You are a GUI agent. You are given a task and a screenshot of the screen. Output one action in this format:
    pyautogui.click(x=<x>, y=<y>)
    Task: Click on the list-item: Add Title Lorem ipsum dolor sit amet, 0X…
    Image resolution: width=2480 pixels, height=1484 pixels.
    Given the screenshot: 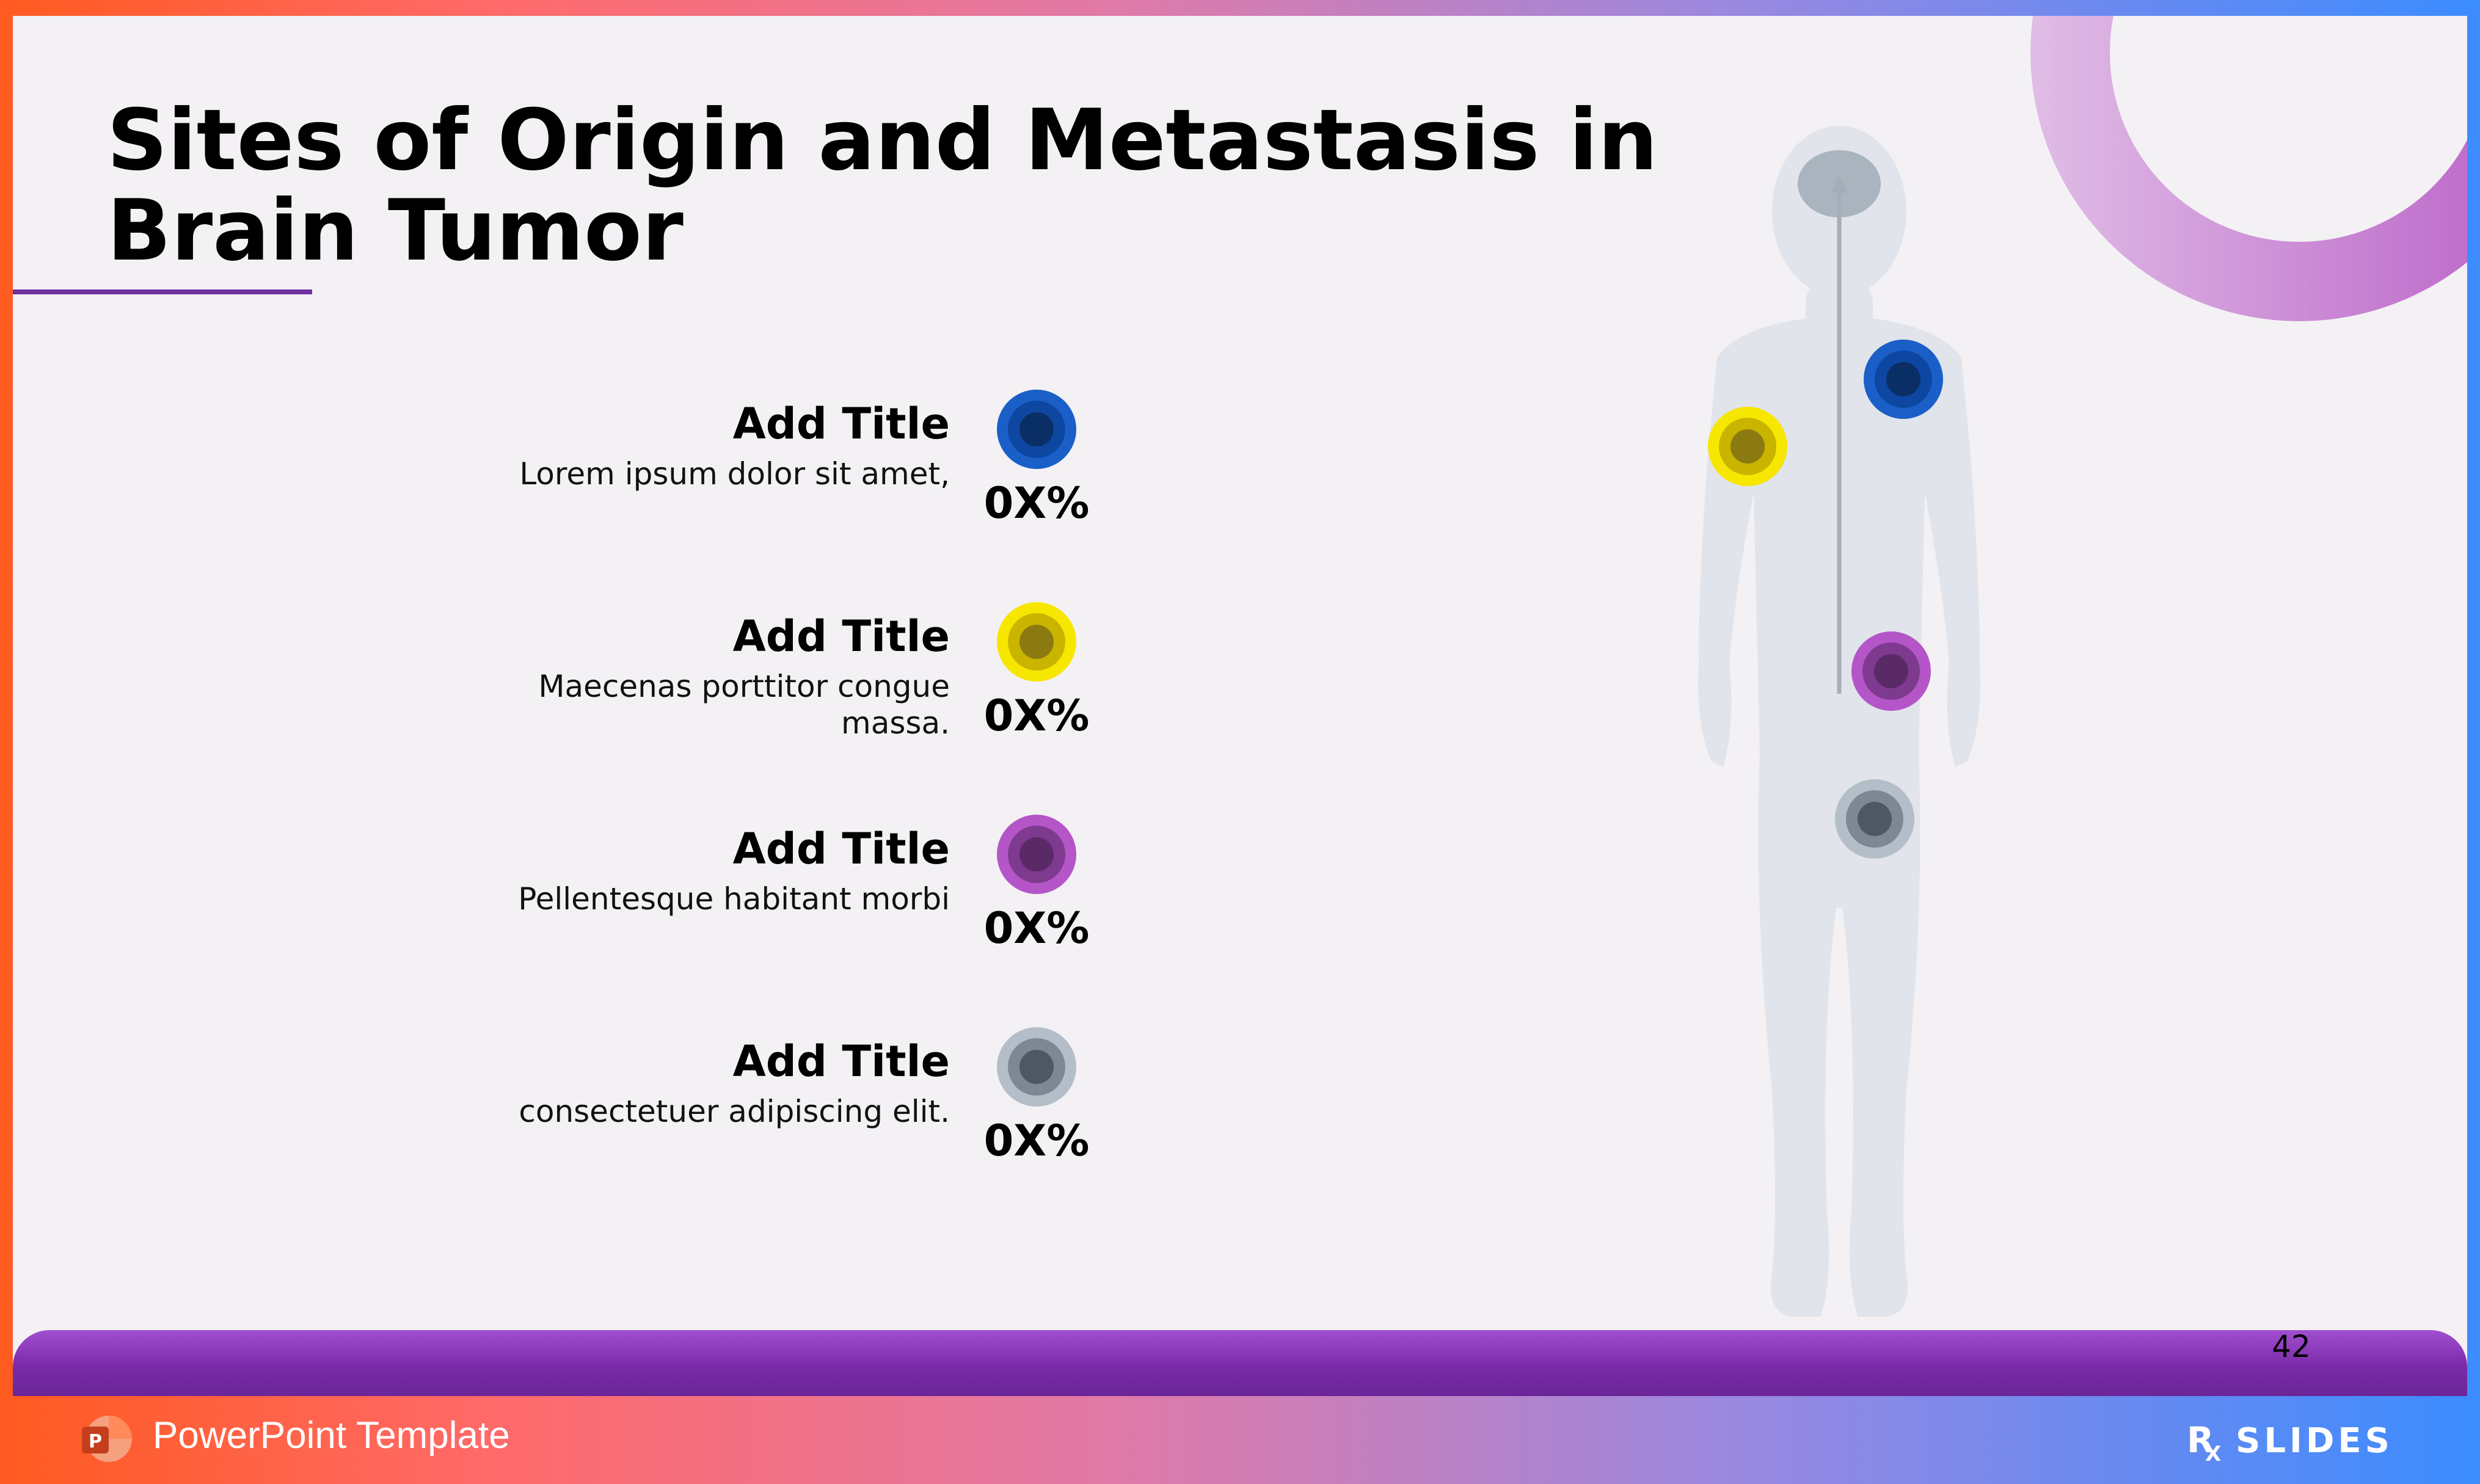 What is the action you would take?
    pyautogui.click(x=593, y=486)
    